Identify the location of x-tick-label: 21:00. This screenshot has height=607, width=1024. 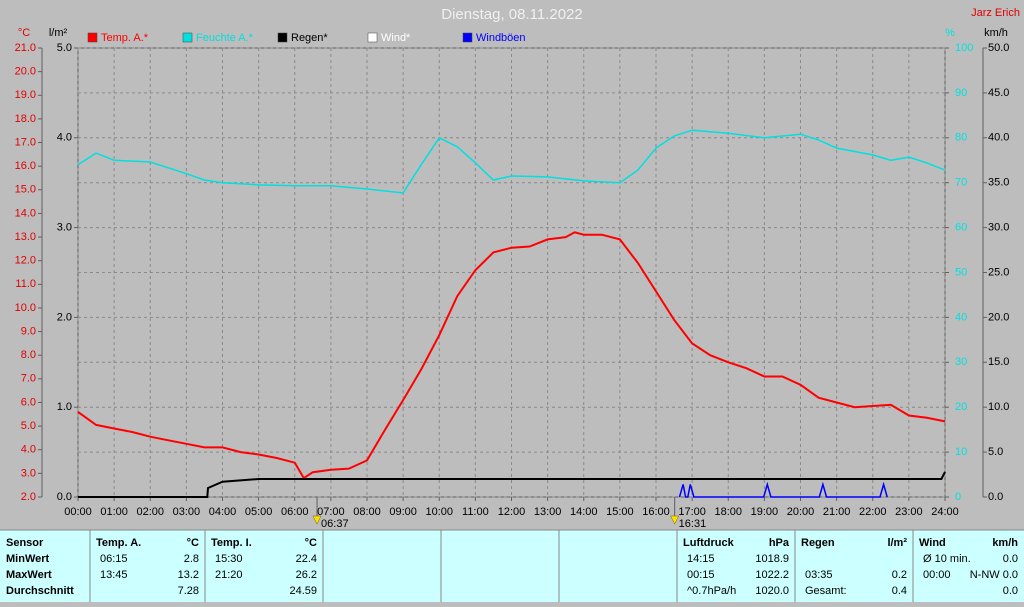
(837, 512).